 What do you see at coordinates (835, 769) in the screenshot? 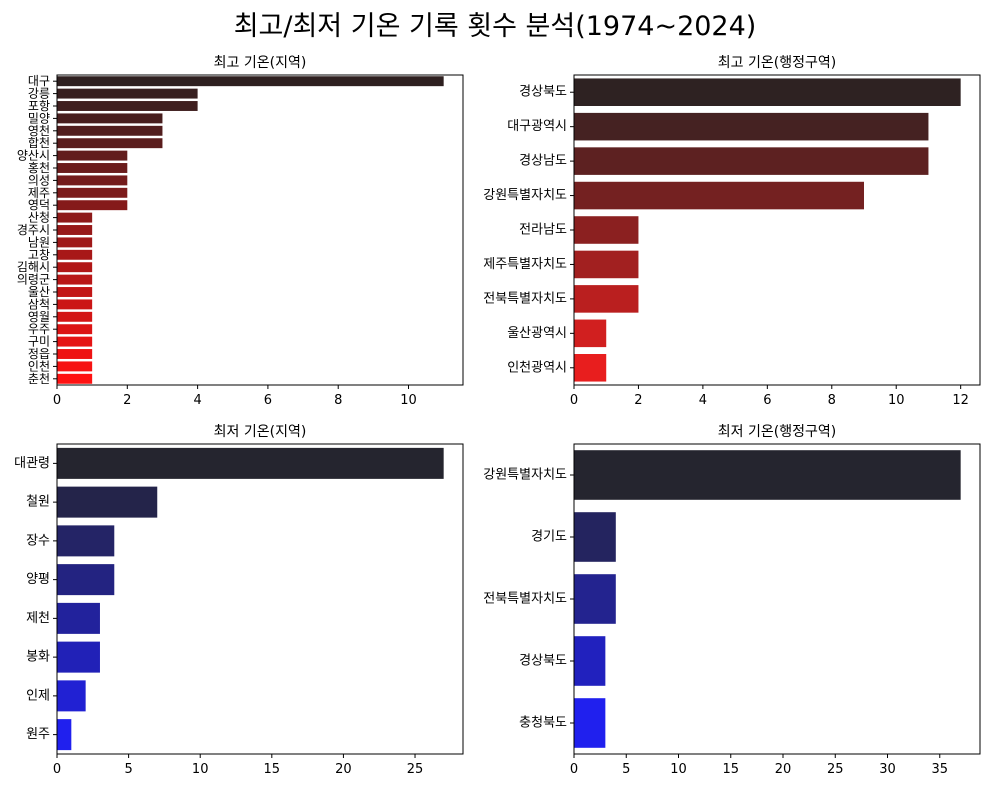
I see `low-province-xtick-label: 25` at bounding box center [835, 769].